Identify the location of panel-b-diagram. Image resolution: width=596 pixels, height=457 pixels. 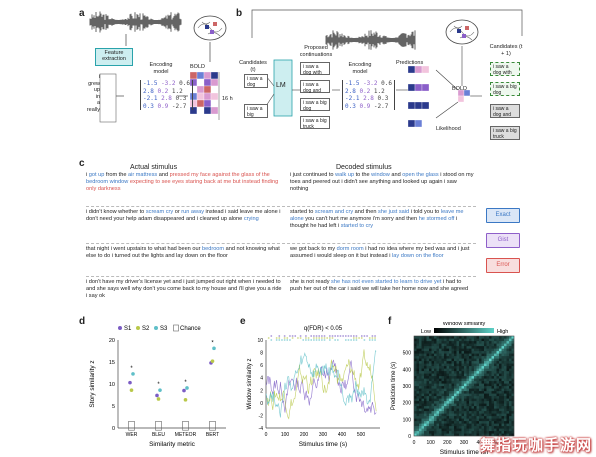
(387, 68).